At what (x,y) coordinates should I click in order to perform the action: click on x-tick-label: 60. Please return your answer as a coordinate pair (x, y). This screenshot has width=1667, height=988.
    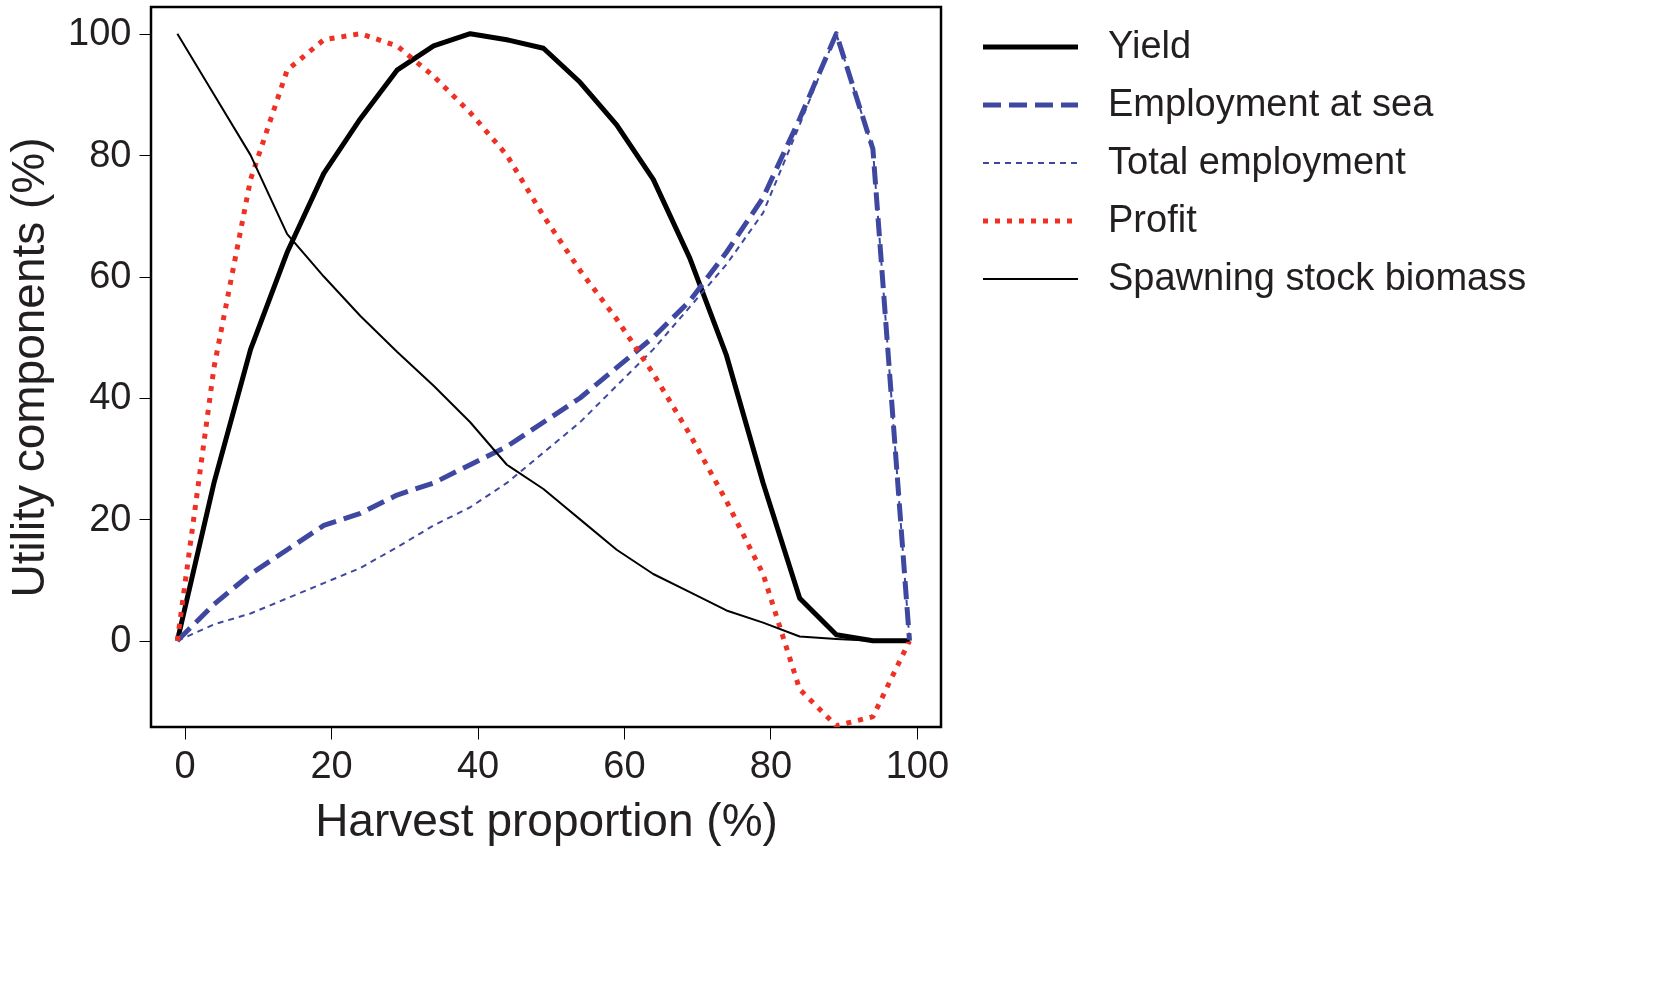
    Looking at the image, I should click on (624, 764).